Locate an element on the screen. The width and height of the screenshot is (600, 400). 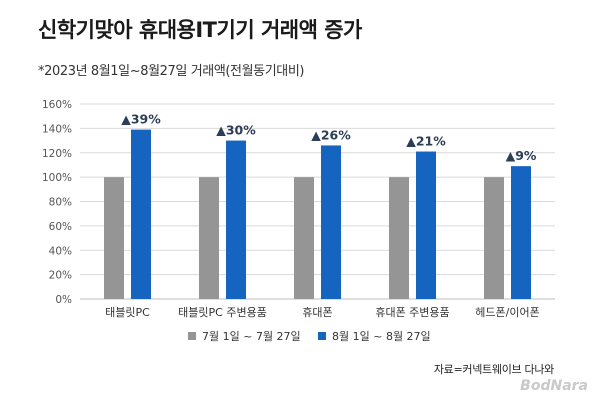
category-label: 휴대폰 is located at coordinates (317, 312).